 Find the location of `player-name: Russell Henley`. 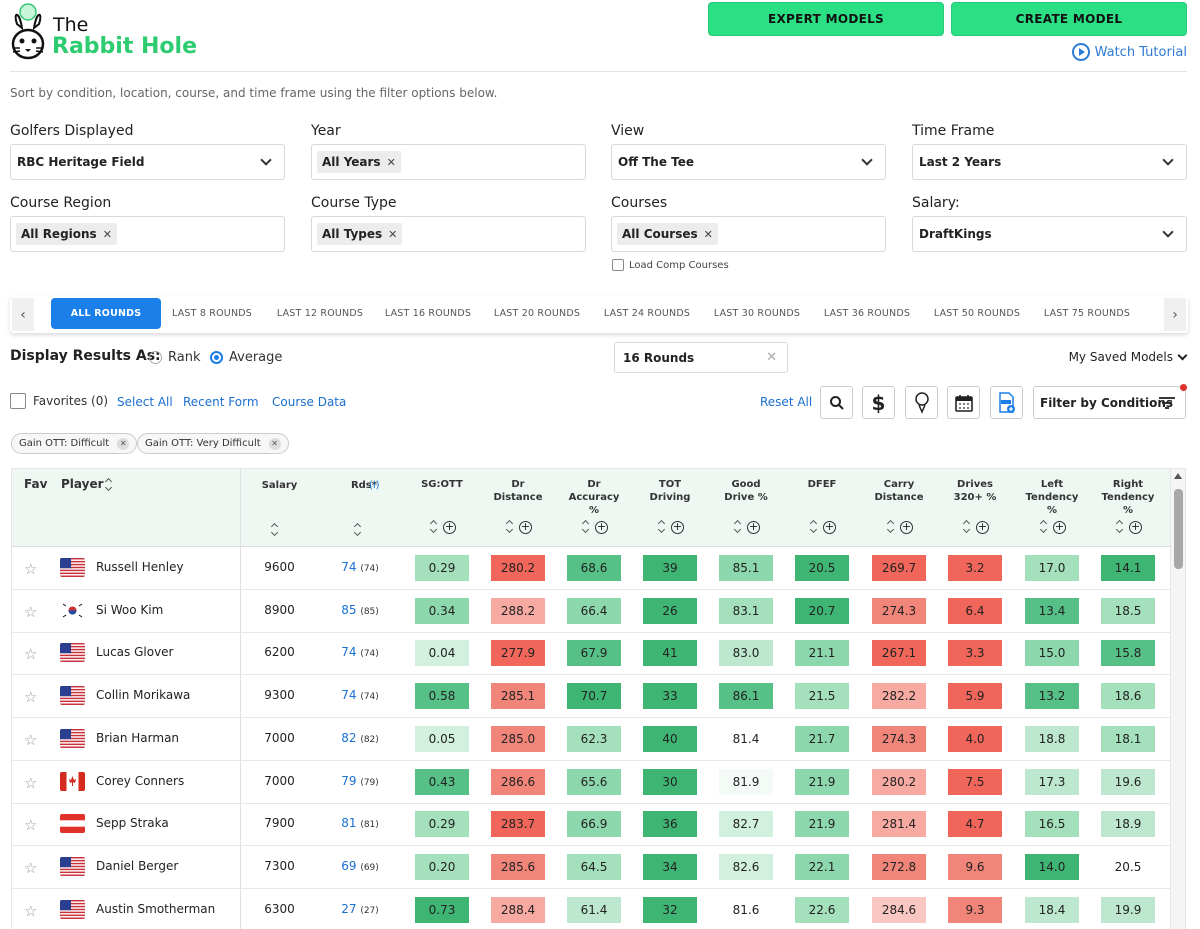

player-name: Russell Henley is located at coordinates (140, 567).